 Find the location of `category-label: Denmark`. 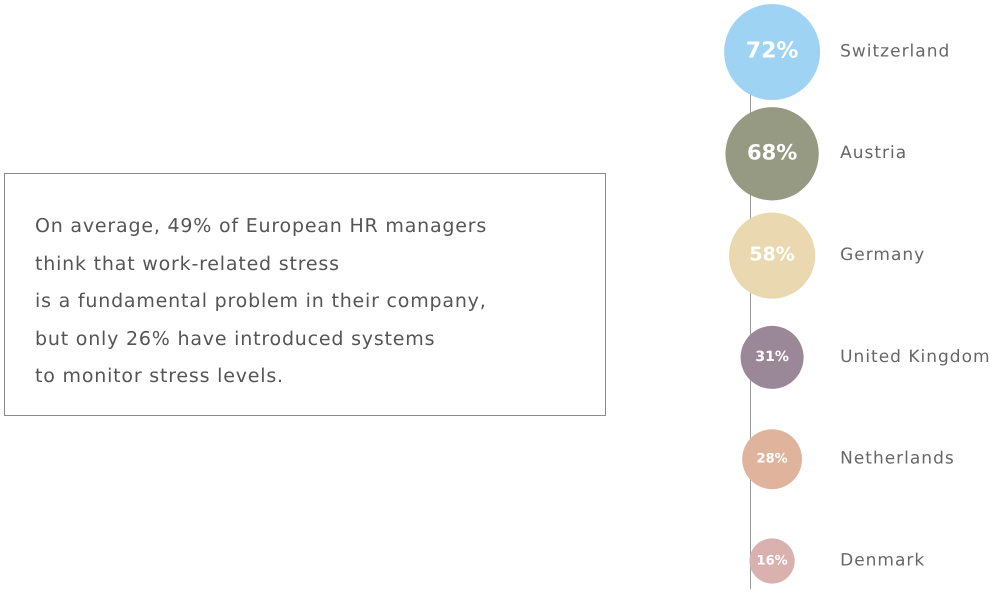

category-label: Denmark is located at coordinates (883, 560).